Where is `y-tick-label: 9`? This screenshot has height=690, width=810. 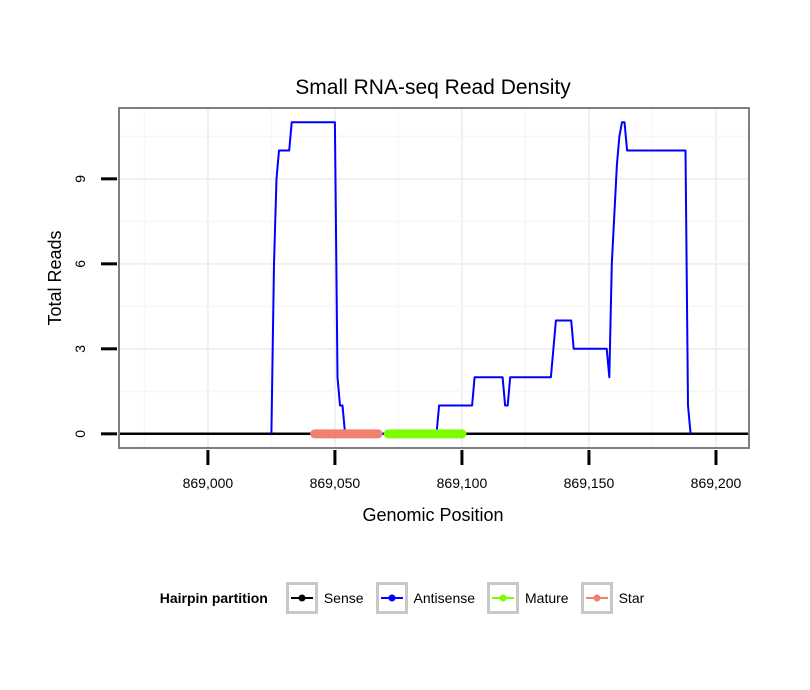 y-tick-label: 9 is located at coordinates (80, 179).